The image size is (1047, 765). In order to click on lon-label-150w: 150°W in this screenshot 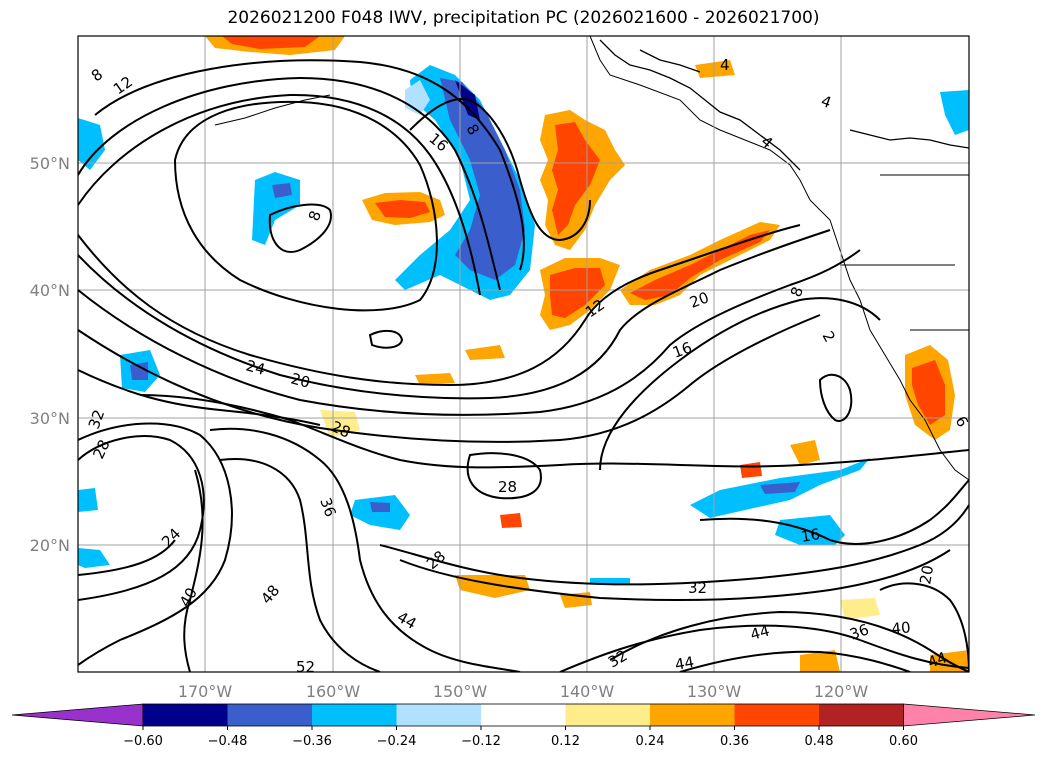, I will do `click(460, 691)`.